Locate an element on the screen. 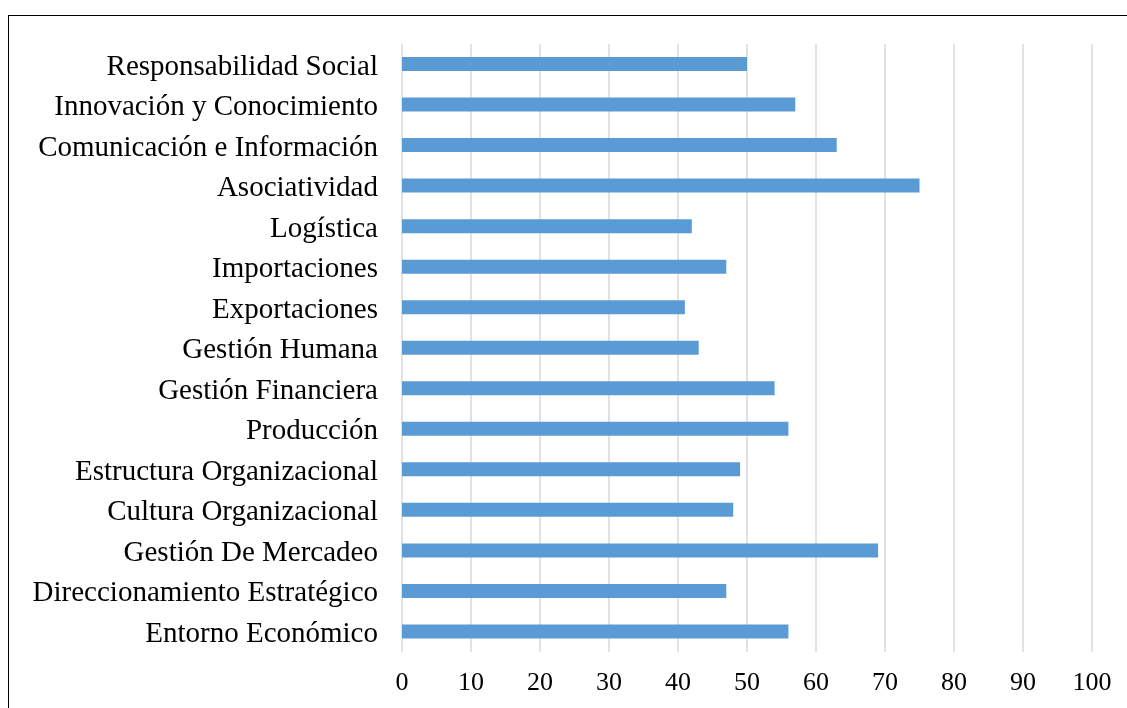  y-tick-label: Responsabilidad Social is located at coordinates (242, 64).